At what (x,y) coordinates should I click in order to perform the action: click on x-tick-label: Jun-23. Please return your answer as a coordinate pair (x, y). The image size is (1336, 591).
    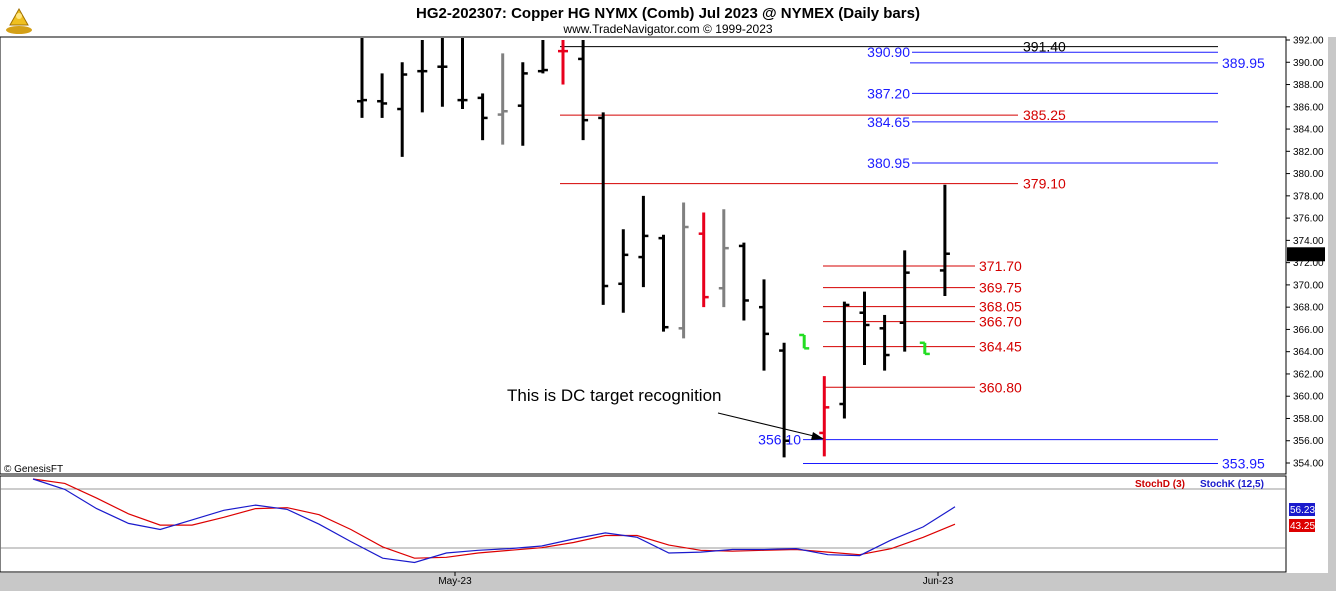
    Looking at the image, I should click on (938, 581).